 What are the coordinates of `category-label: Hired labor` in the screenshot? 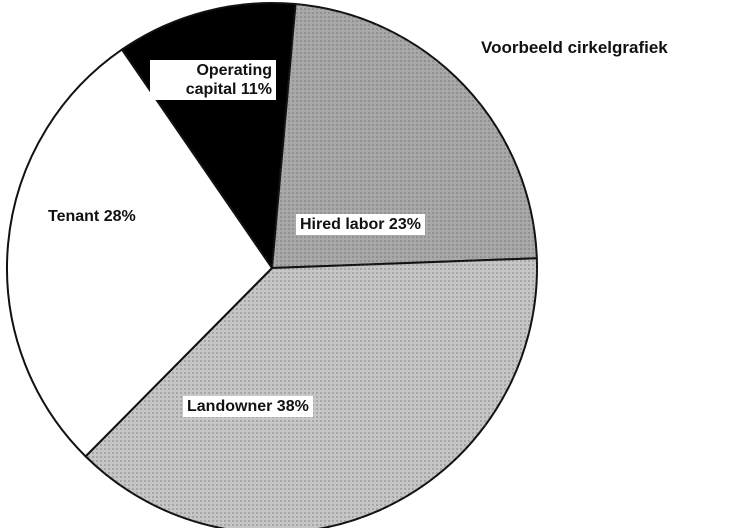 It's located at (342, 224).